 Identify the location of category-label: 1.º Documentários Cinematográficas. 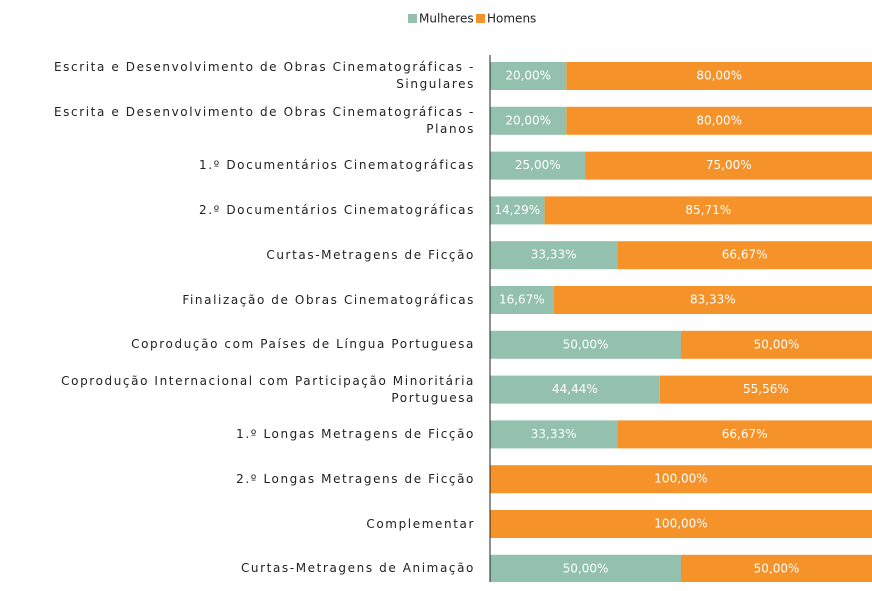
(239, 166).